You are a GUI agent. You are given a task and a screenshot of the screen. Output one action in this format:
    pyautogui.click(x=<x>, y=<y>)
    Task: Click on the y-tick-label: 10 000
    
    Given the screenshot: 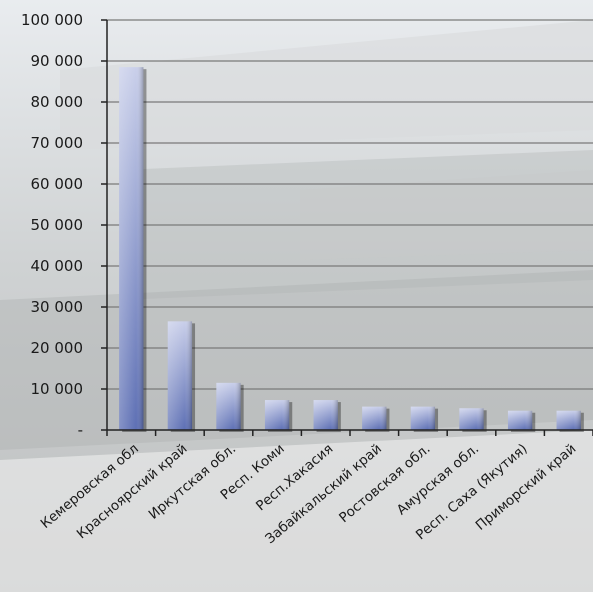 What is the action you would take?
    pyautogui.click(x=57, y=389)
    